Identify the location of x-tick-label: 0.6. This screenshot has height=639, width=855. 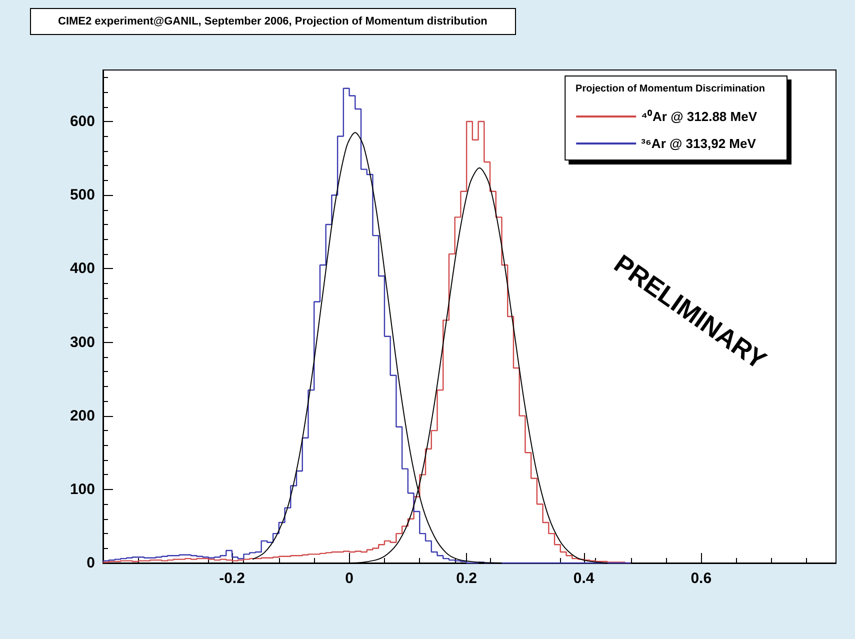
(701, 578).